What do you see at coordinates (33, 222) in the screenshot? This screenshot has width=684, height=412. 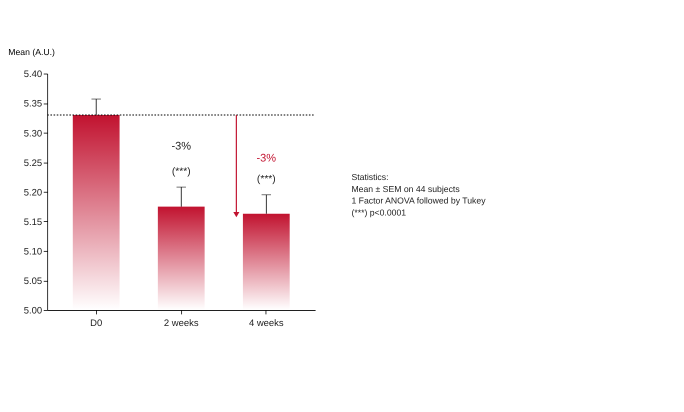 I see `y-tick-label: 5.15` at bounding box center [33, 222].